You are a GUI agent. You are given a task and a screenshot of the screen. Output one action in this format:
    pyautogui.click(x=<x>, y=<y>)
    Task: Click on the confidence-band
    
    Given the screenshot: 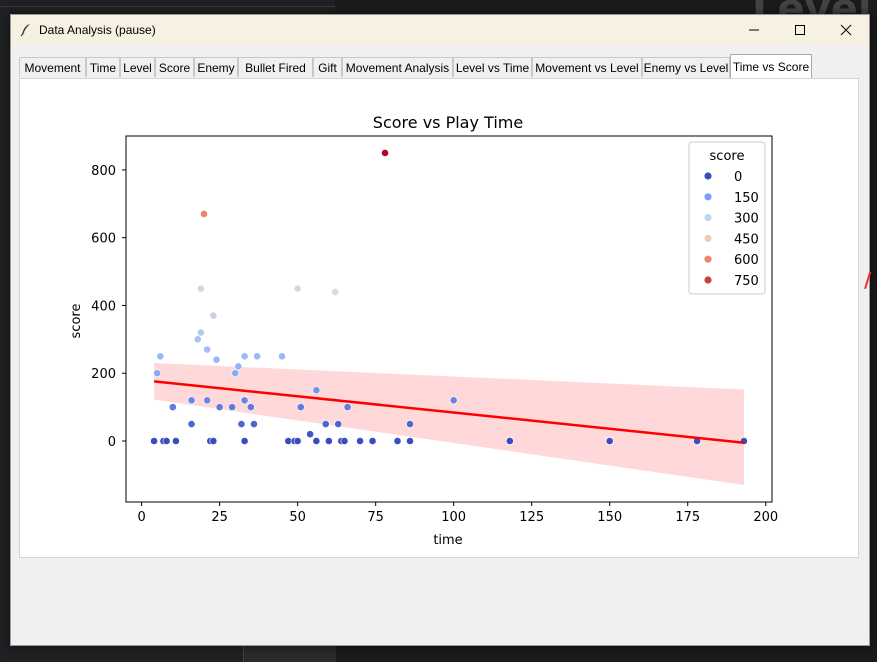 What is the action you would take?
    pyautogui.click(x=449, y=424)
    